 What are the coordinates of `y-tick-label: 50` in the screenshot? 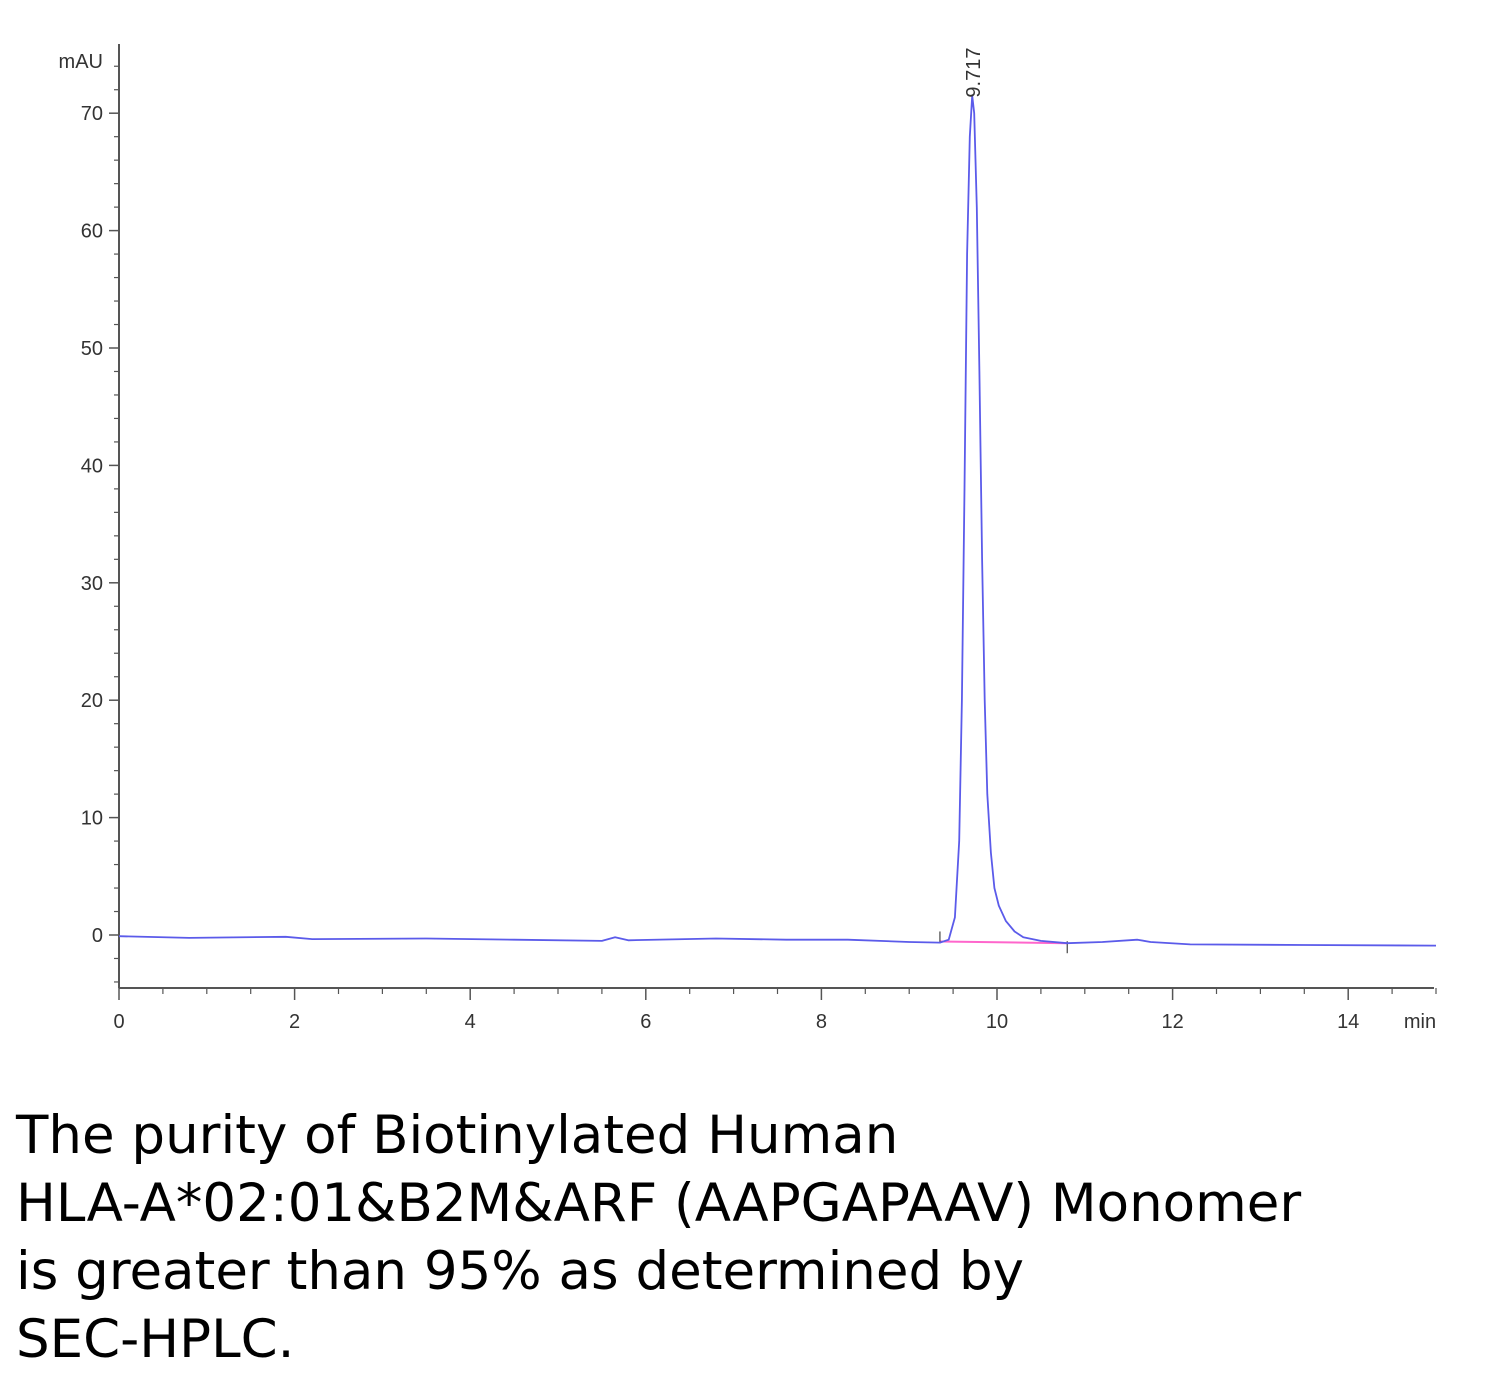 It's located at (92, 349).